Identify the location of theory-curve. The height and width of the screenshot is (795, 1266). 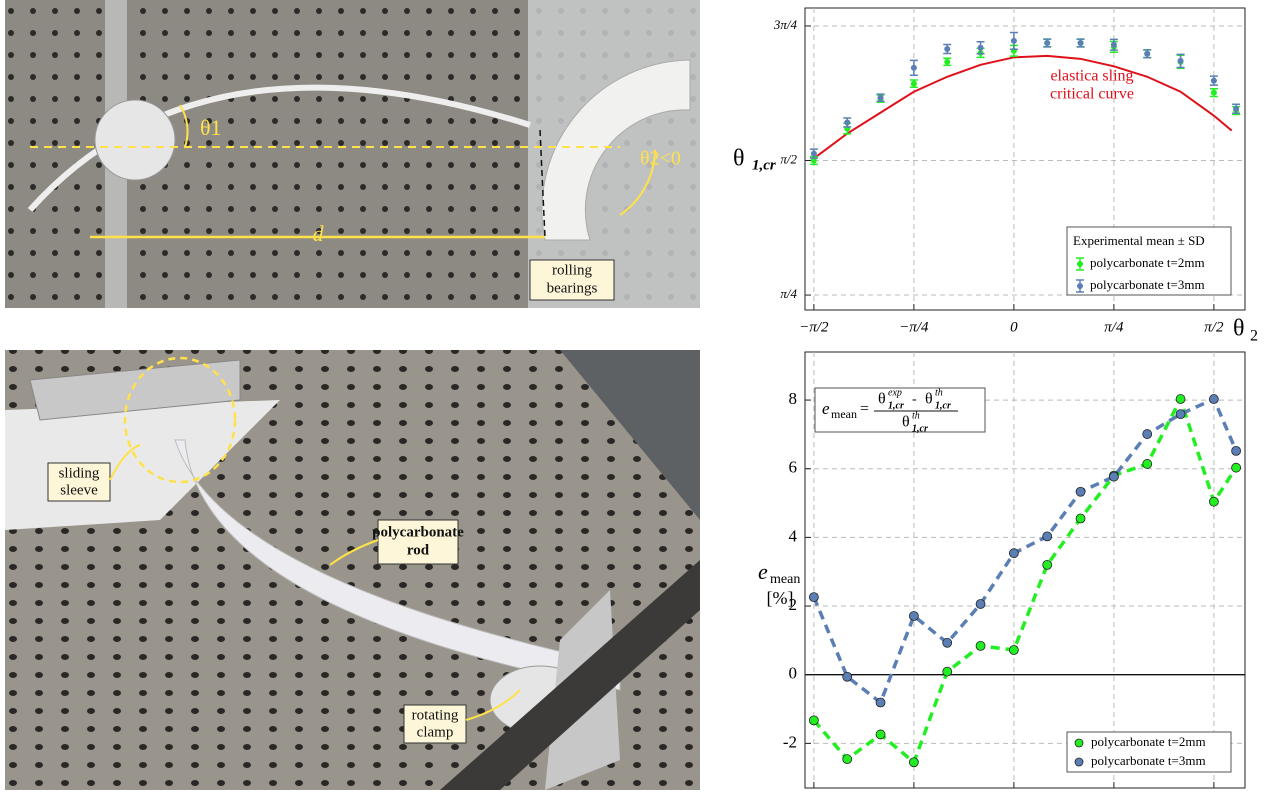
(1023, 107).